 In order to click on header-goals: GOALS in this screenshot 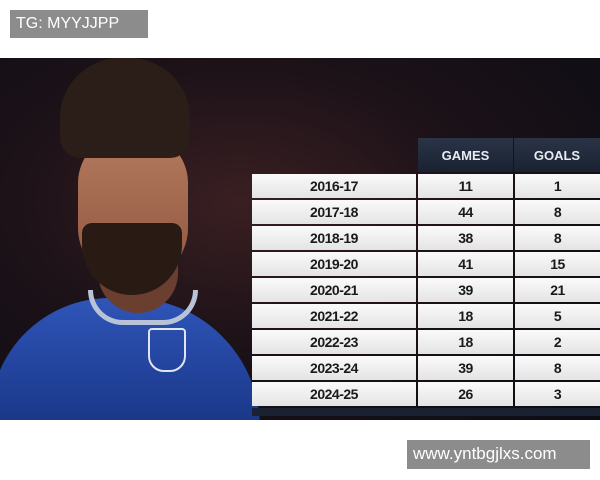, I will do `click(557, 155)`.